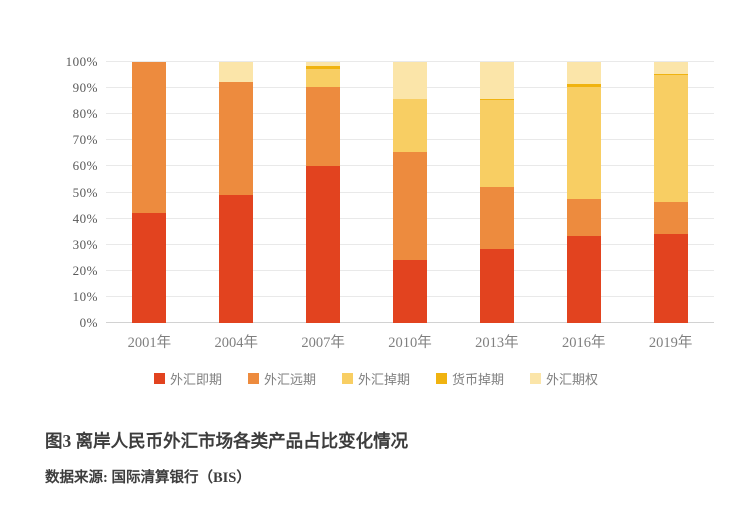 Image resolution: width=752 pixels, height=522 pixels. I want to click on legend-item-fx-forward: 外汇远期, so click(281, 378).